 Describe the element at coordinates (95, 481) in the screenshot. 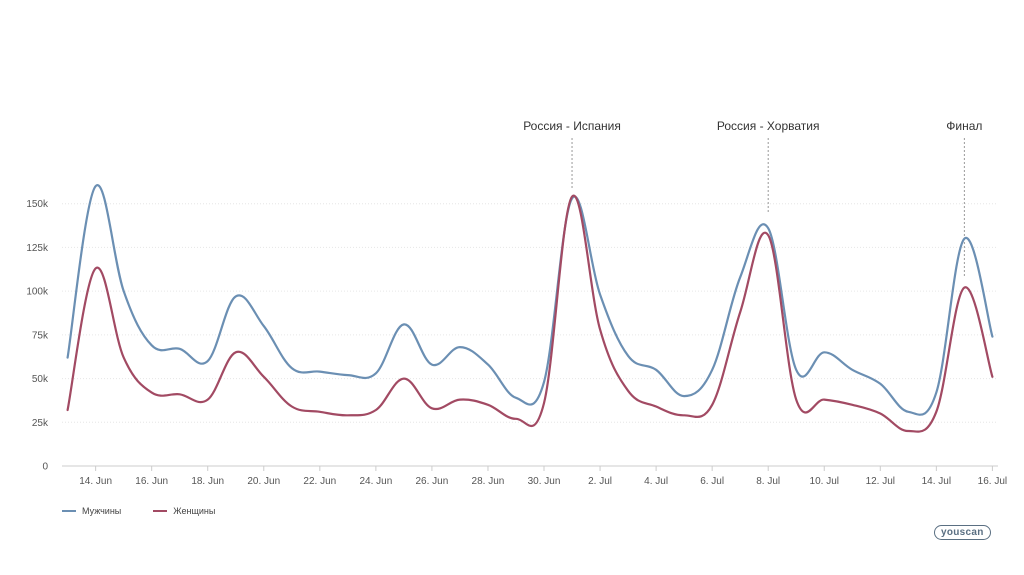

I see `x-tick-label: 14. Jun` at that location.